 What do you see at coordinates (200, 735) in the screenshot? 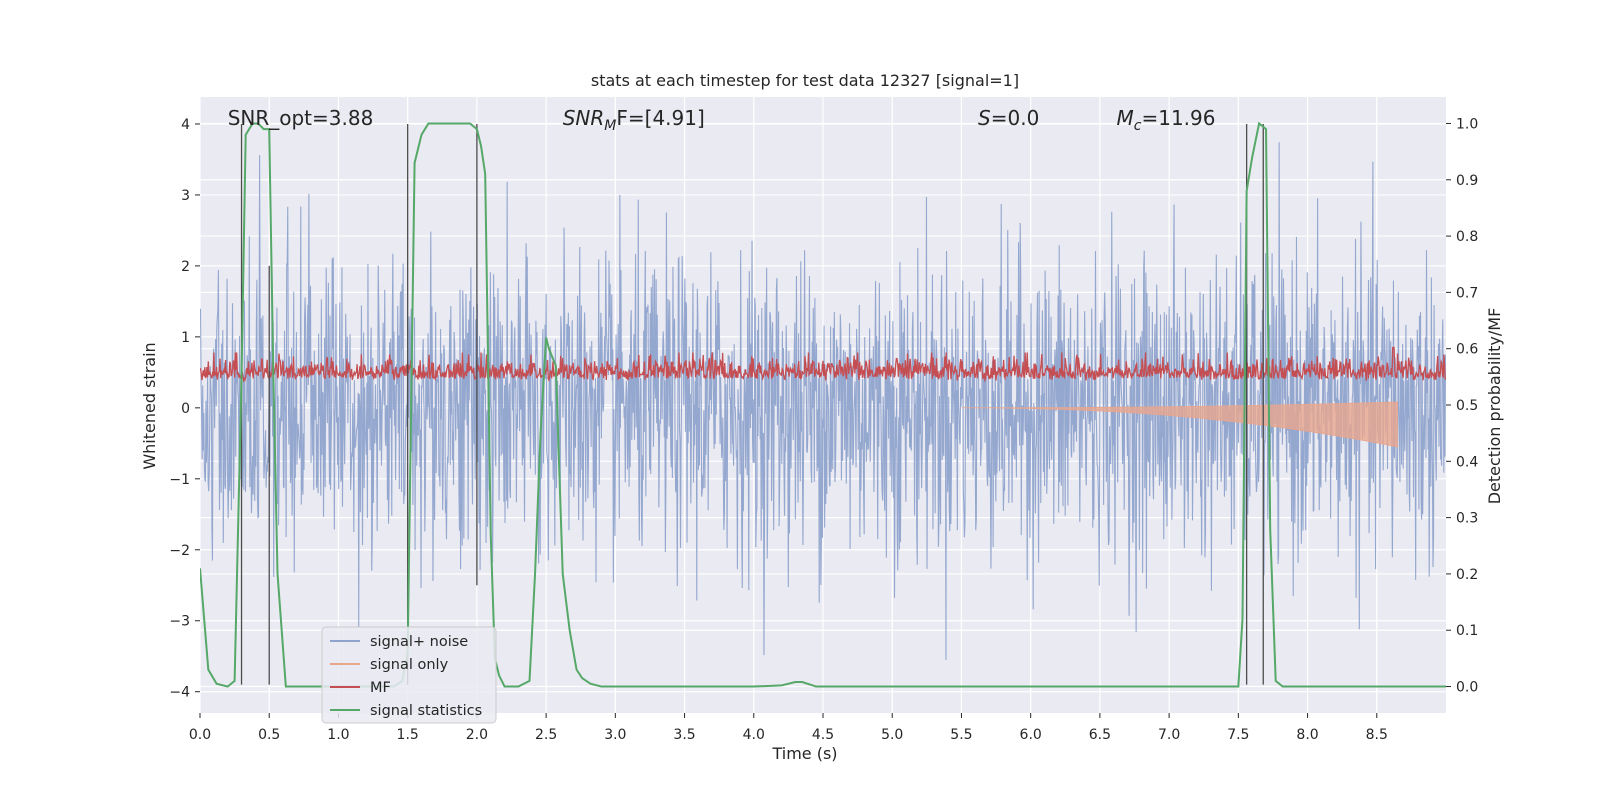
I see `x-tick-label: 0.0` at bounding box center [200, 735].